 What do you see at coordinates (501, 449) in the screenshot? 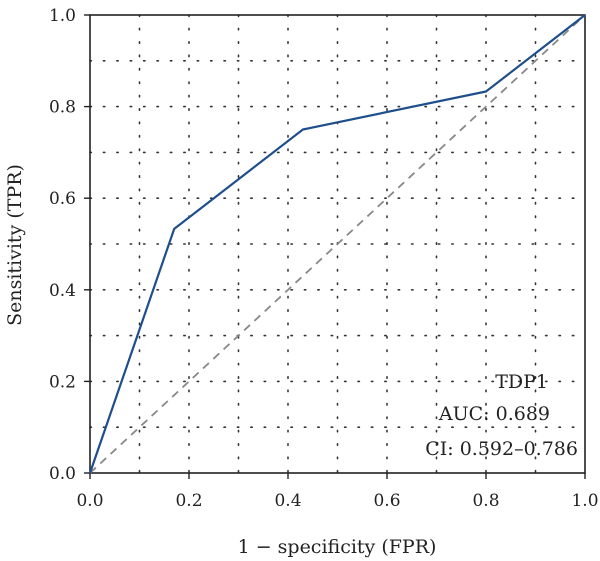
I see `annotation-ci: CI: 0.592–0.786` at bounding box center [501, 449].